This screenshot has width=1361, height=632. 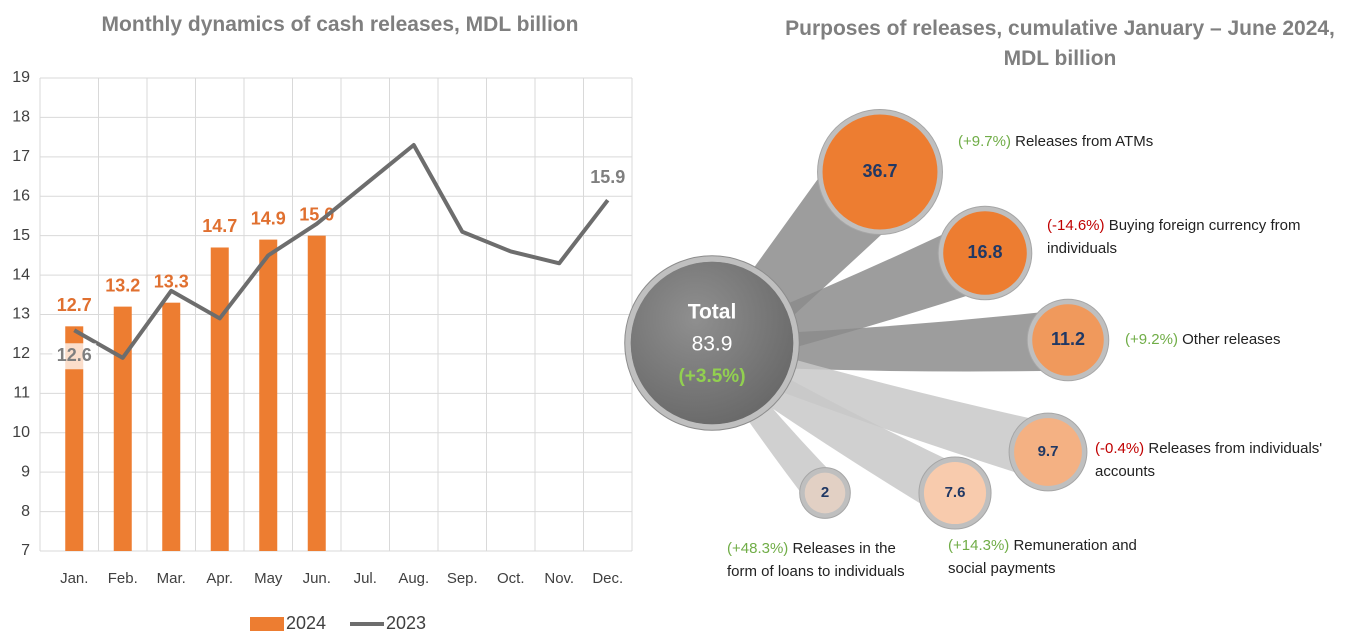 I want to click on bubble-label: (+9.7%) Releases from ATMs, so click(x=1108, y=141).